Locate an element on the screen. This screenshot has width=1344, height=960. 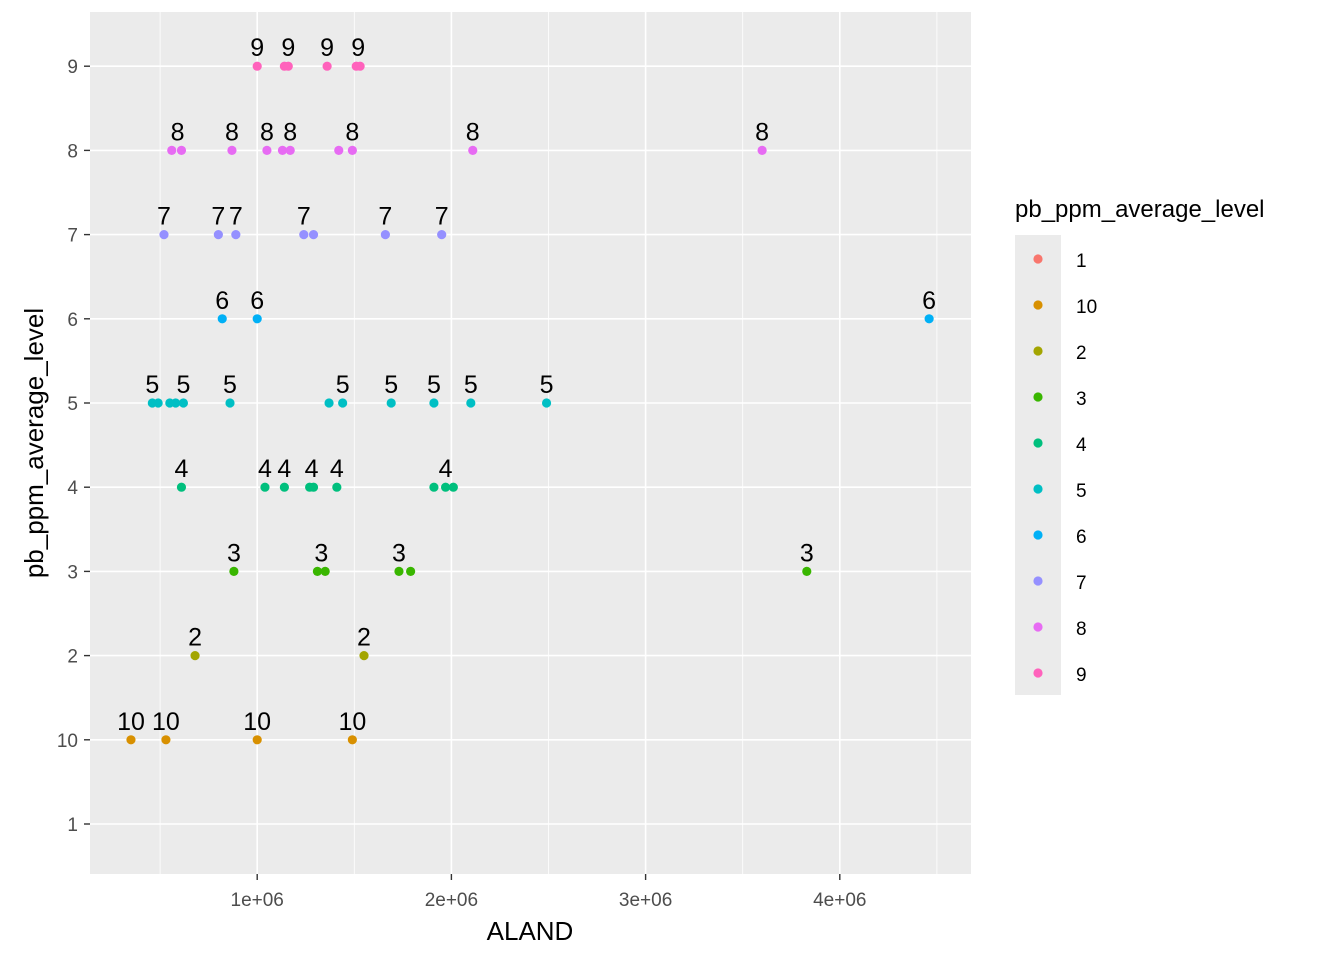
legend-title: pb_ppm_average_level is located at coordinates (1140, 209).